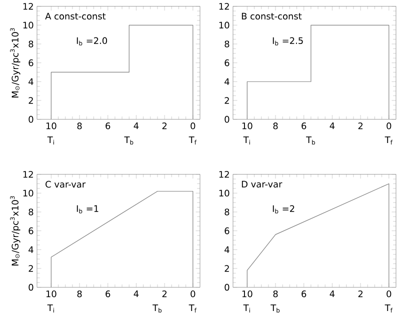  I want to click on text: B const-const, so click(272, 16).